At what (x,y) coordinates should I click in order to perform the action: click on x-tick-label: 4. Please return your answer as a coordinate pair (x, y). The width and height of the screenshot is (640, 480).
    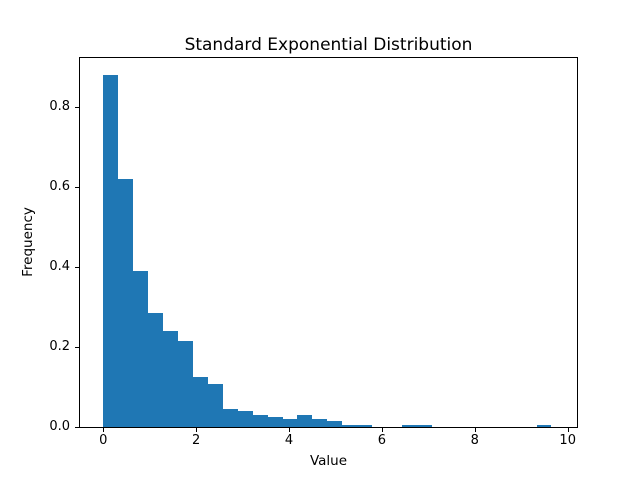
    Looking at the image, I should click on (289, 440).